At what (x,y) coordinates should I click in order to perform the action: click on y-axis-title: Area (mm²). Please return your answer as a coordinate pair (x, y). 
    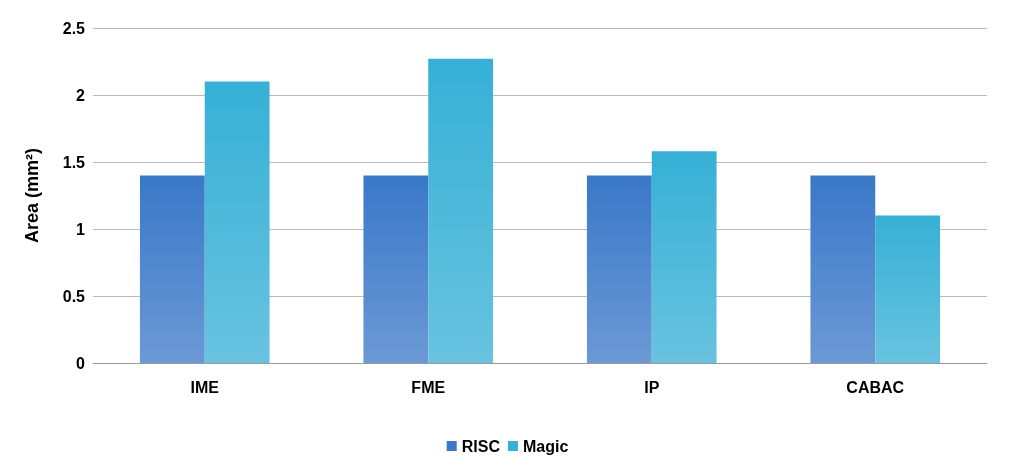
    Looking at the image, I should click on (32, 195).